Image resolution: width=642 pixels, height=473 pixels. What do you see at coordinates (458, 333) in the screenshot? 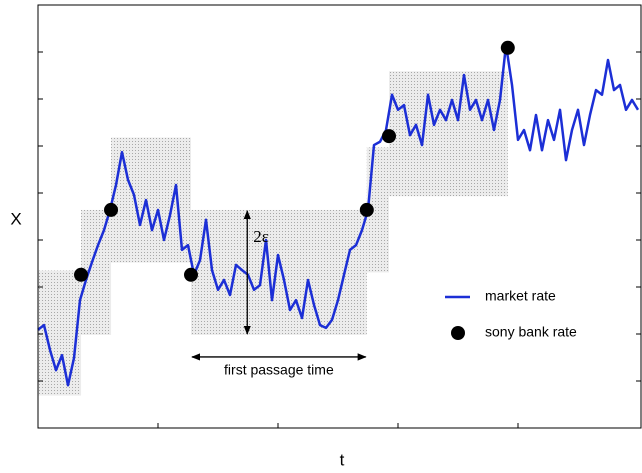
I see `legend-swatch` at bounding box center [458, 333].